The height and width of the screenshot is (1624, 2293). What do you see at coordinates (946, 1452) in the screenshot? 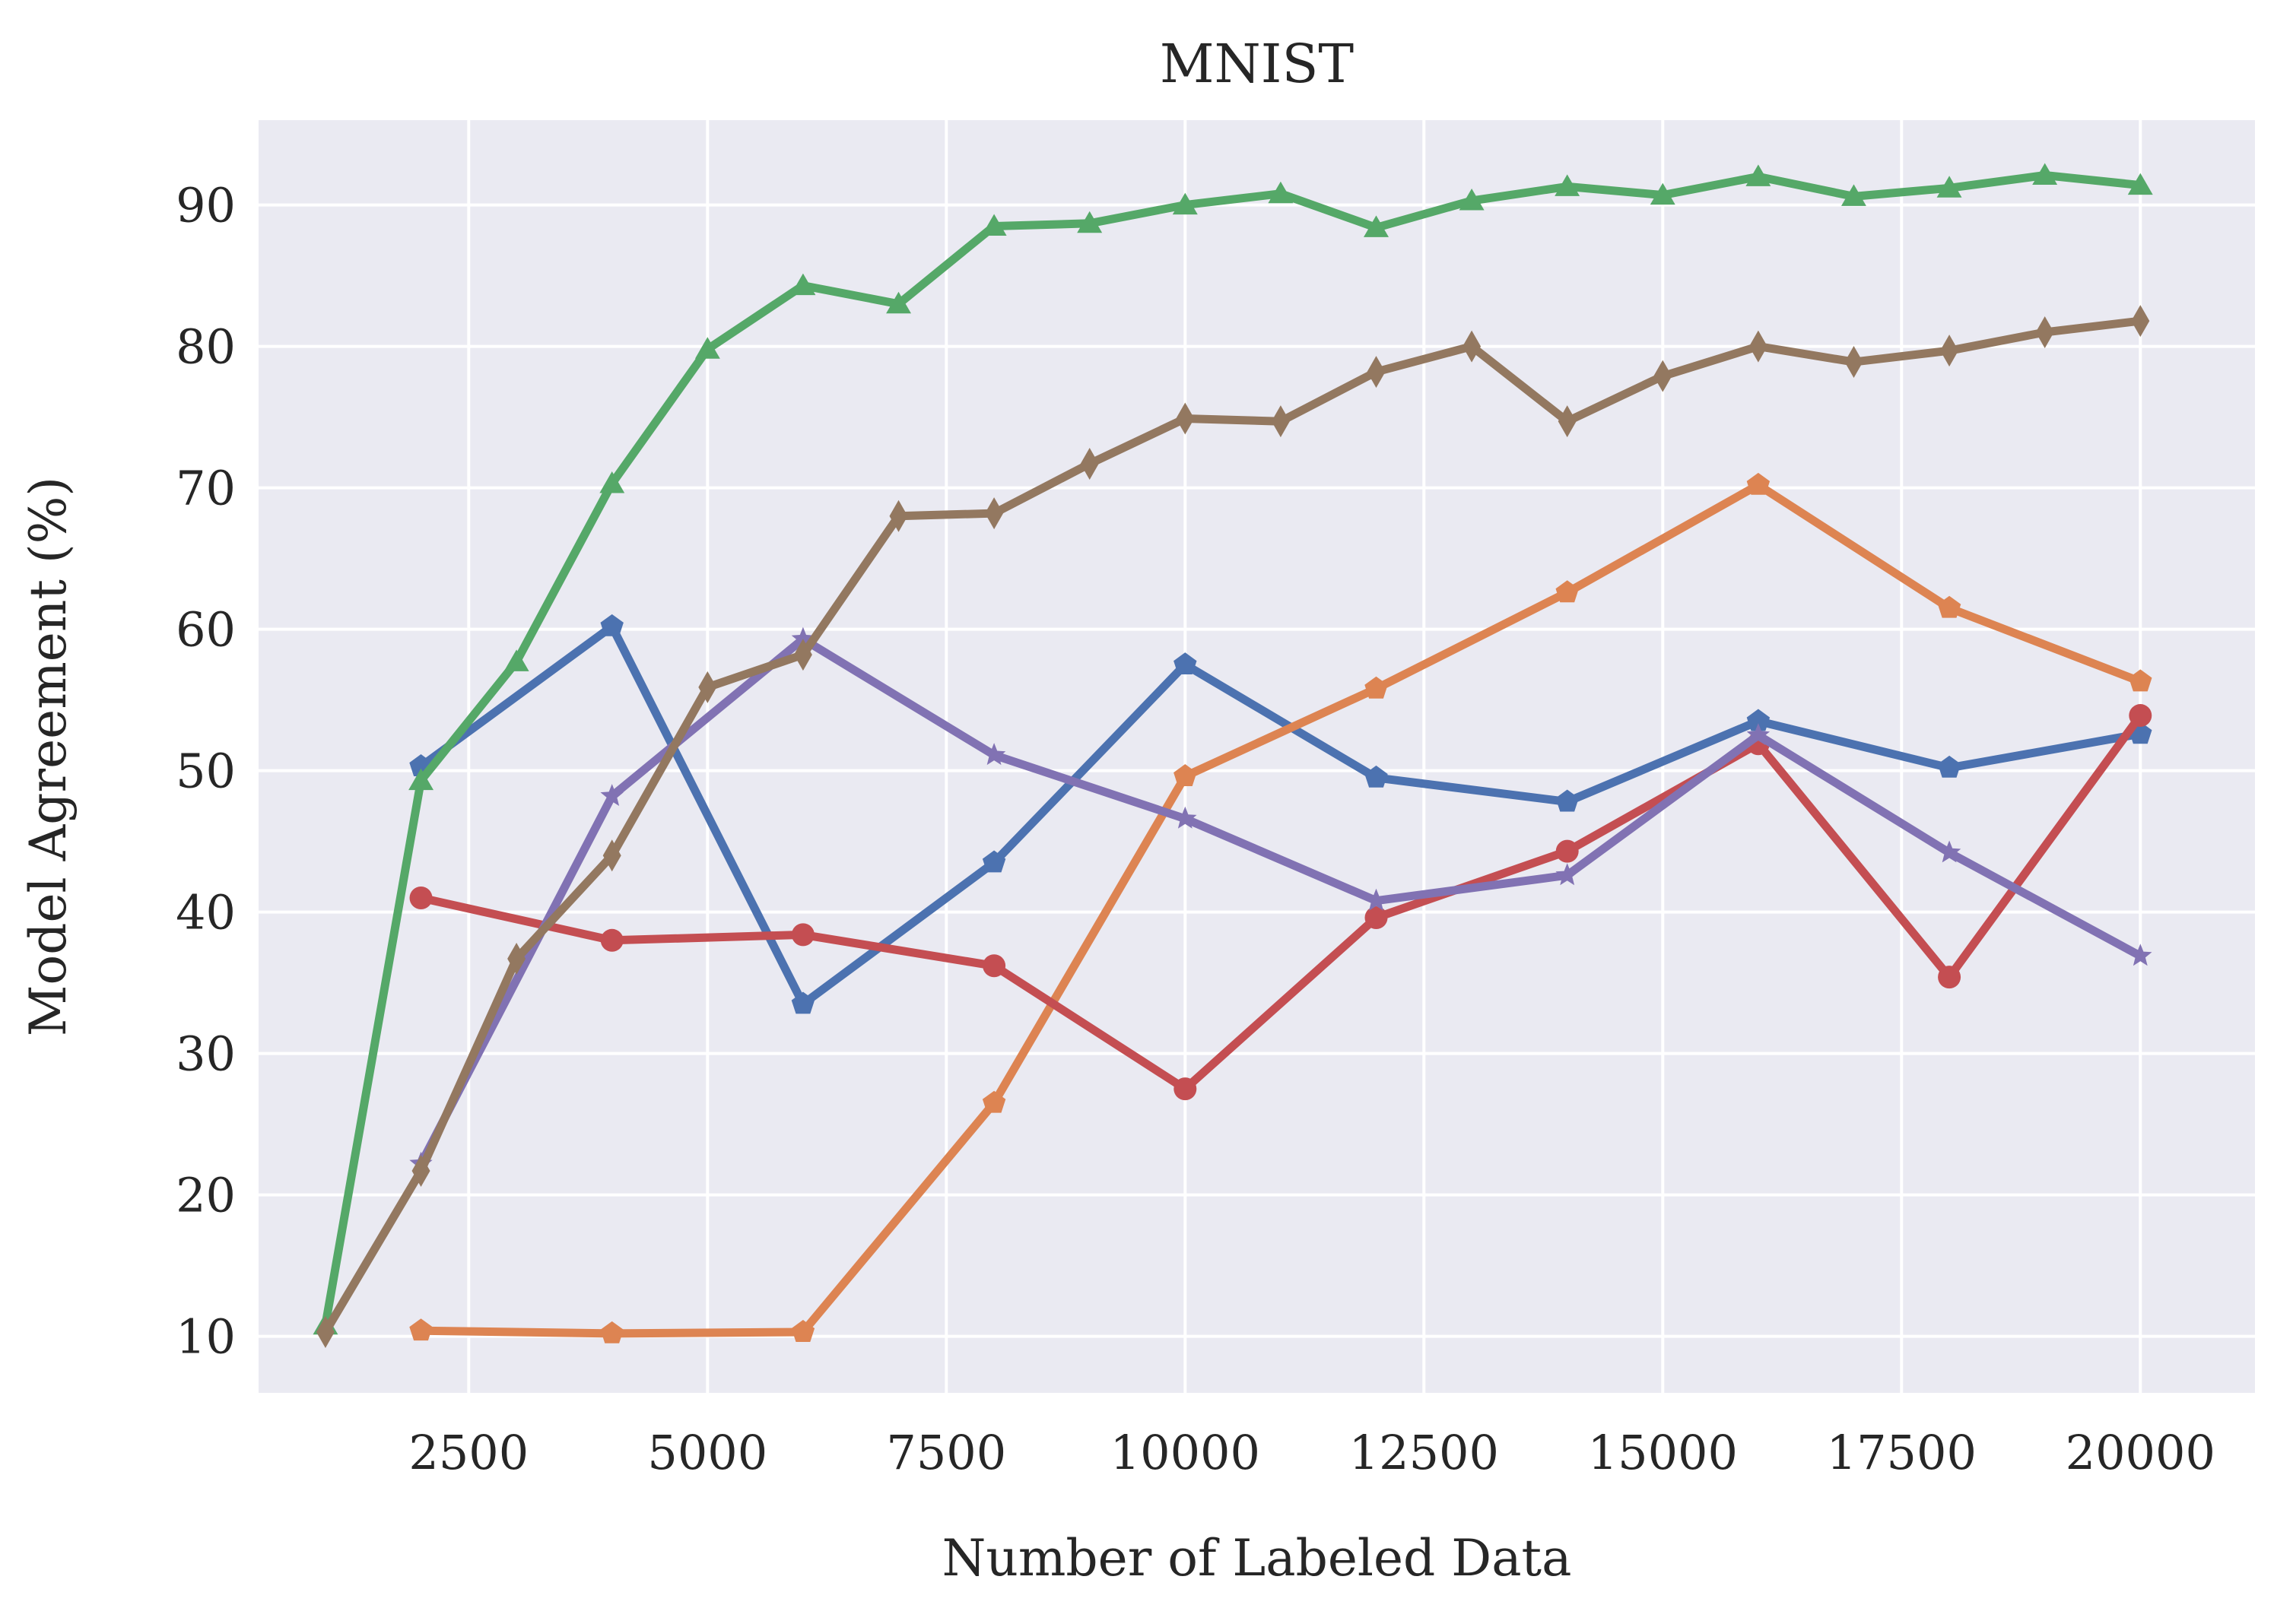
I see `x-tick-label: 7500` at bounding box center [946, 1452].